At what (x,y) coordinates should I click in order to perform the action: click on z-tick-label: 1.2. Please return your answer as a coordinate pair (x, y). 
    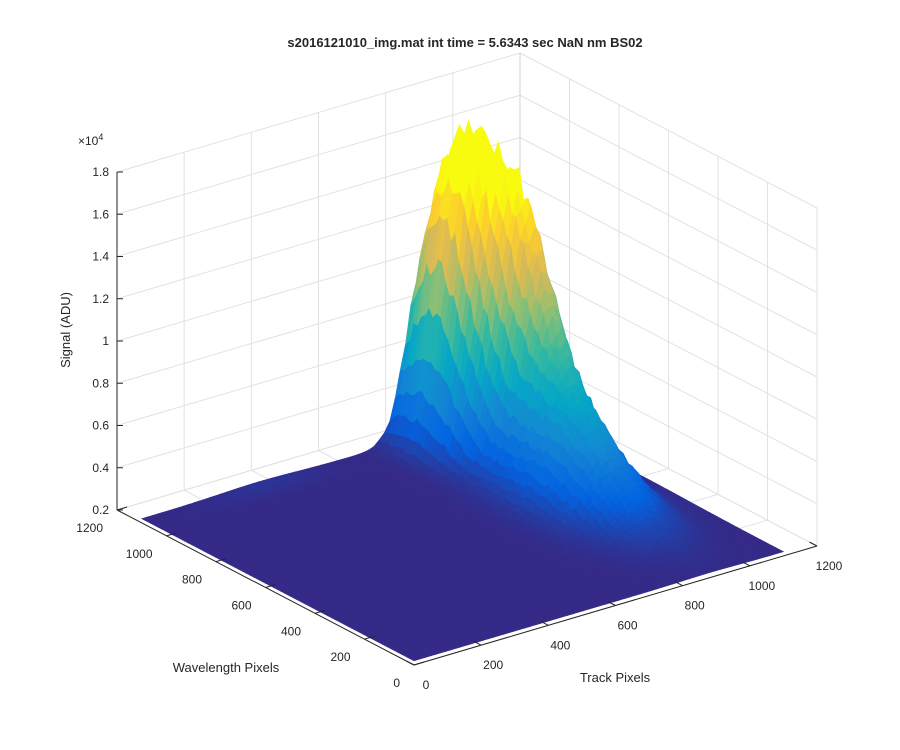
    Looking at the image, I should click on (100, 299).